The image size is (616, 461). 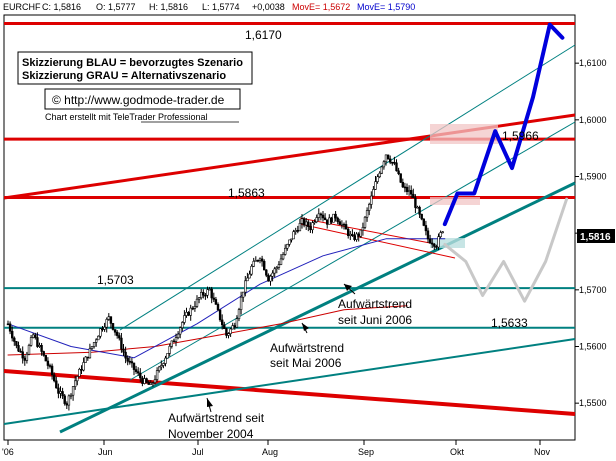 What do you see at coordinates (289, 392) in the screenshot?
I see `red-lower-trendline` at bounding box center [289, 392].